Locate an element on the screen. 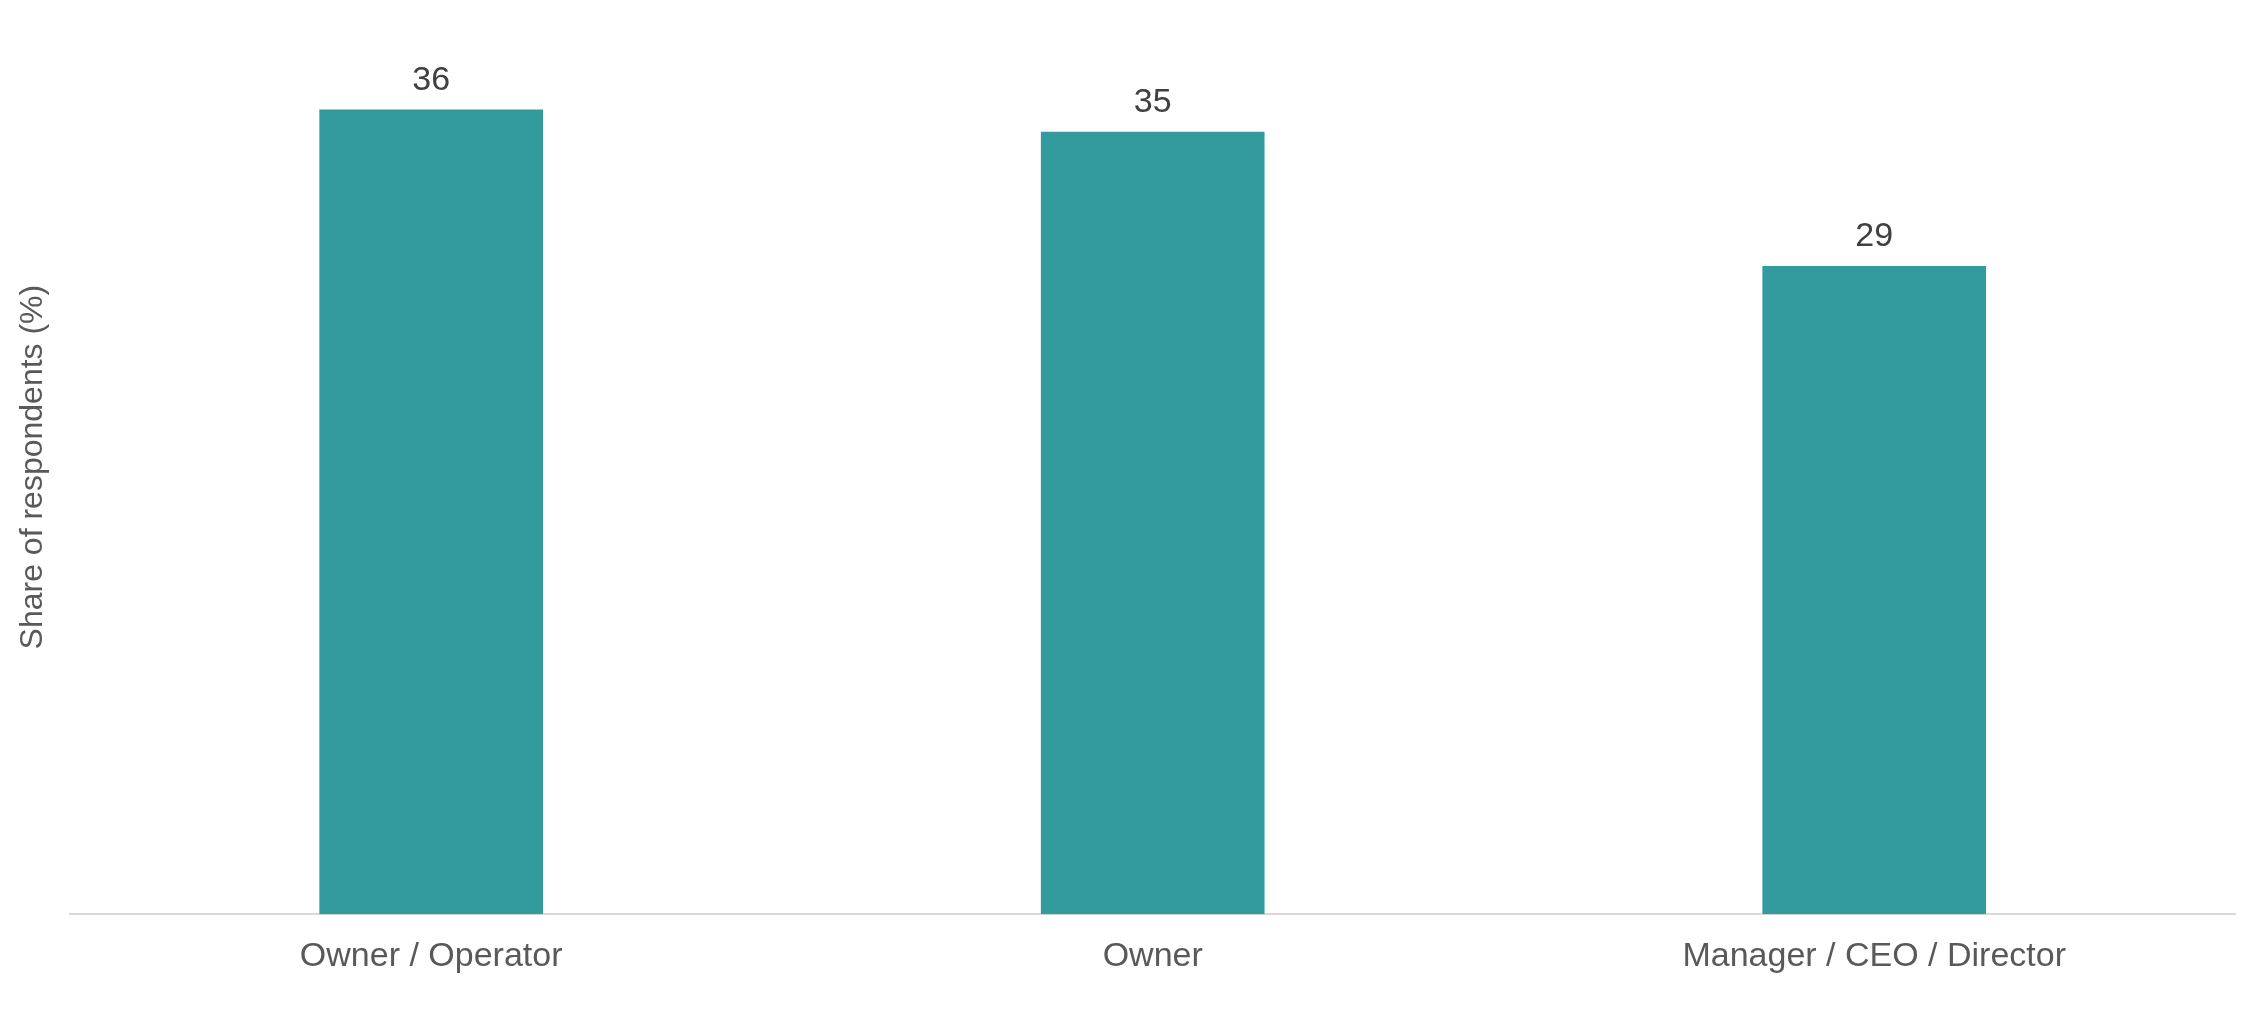  data-label: 36 is located at coordinates (431, 77).